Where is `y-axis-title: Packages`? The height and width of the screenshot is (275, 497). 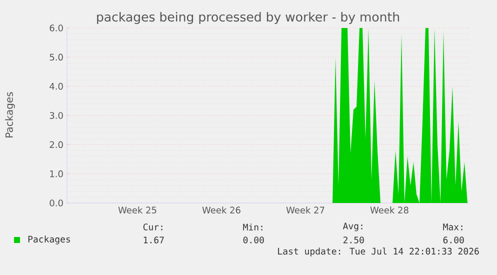 y-axis-title: Packages is located at coordinates (10, 115).